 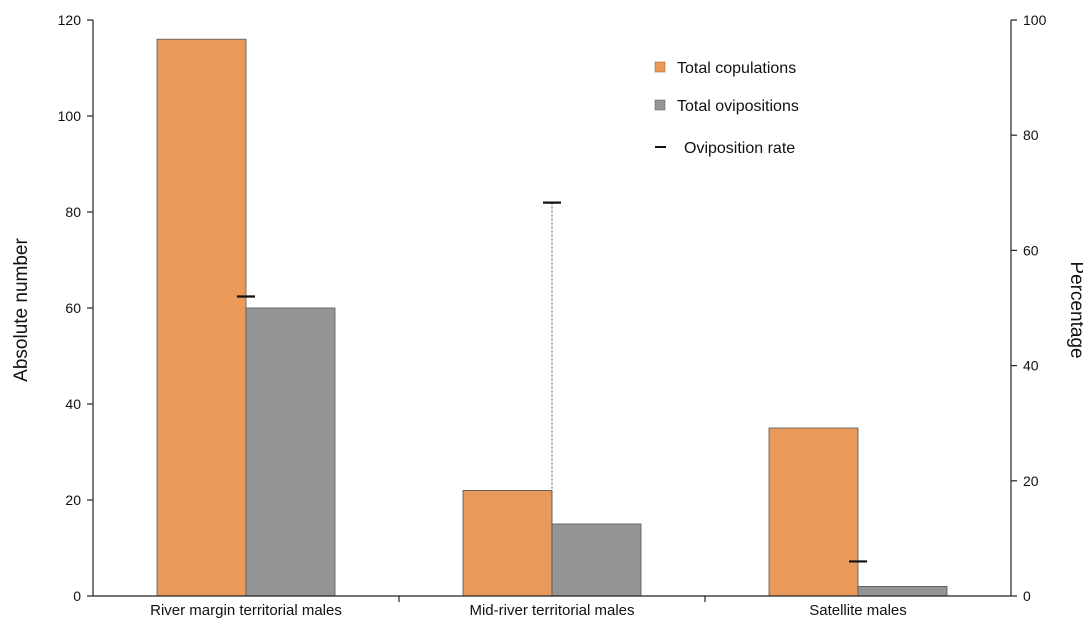 I want to click on category-label: Satellite males, so click(x=858, y=610).